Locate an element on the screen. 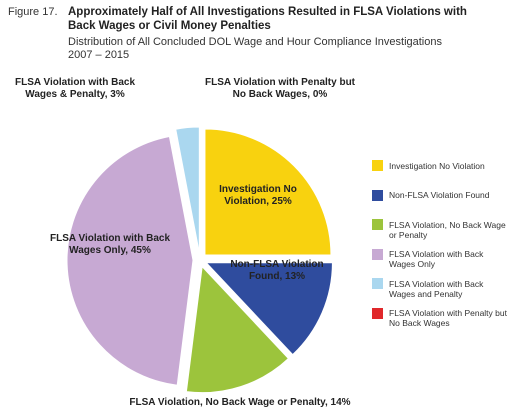 The image size is (509, 419). legend-label: FLSA Violation with Back Wages Only is located at coordinates (436, 259).